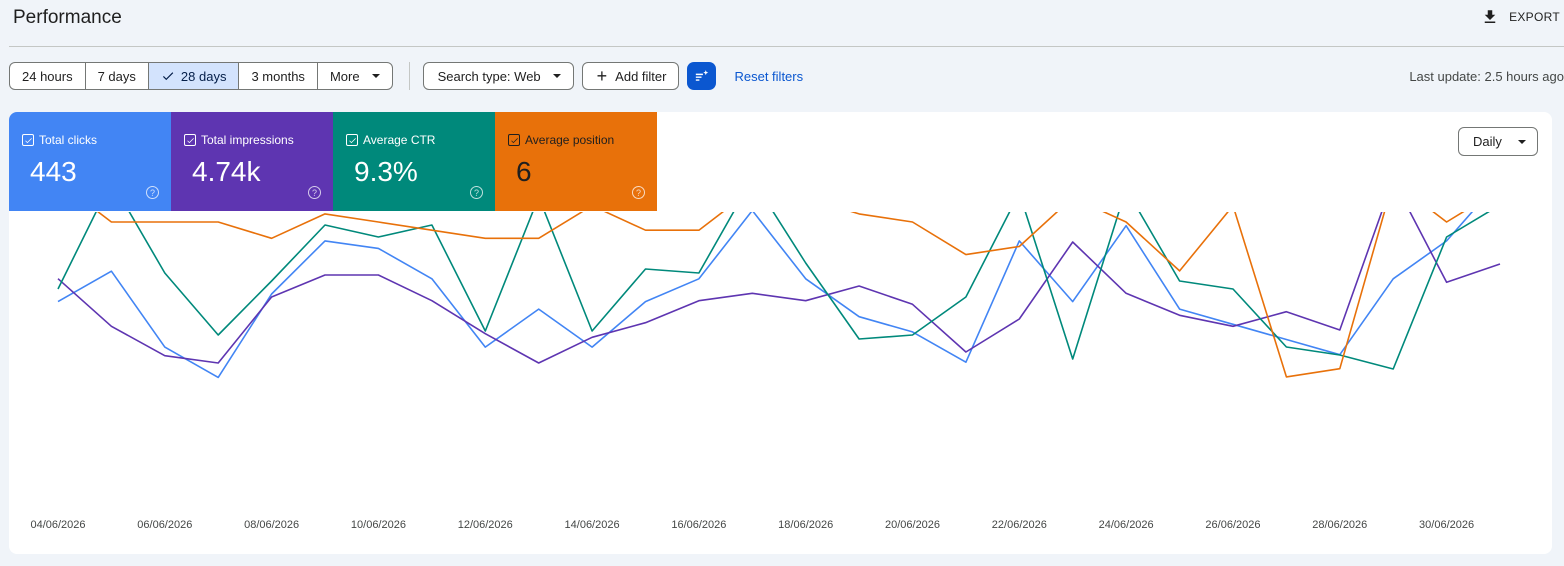 Image resolution: width=1564 pixels, height=566 pixels. What do you see at coordinates (226, 171) in the screenshot?
I see `metric-value: 4.74k` at bounding box center [226, 171].